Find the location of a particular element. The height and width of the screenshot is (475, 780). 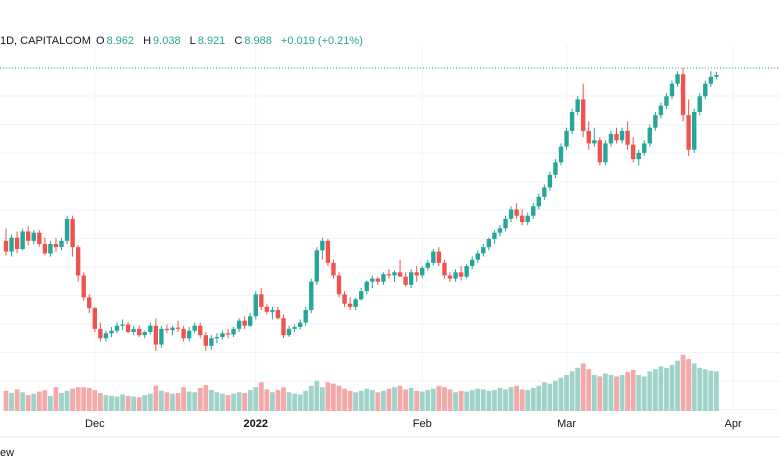

symbol-info: 1D, CAPITALCOM is located at coordinates (45, 41).